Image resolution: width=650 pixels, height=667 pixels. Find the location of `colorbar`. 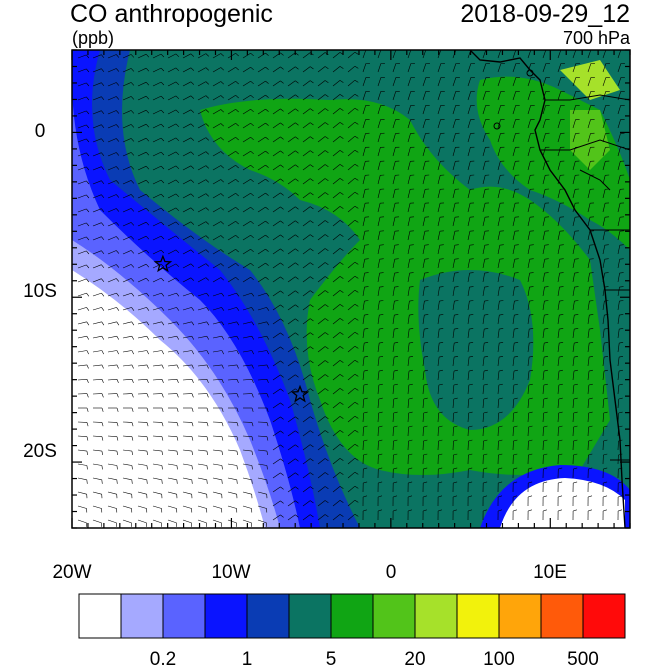

colorbar is located at coordinates (352, 616).